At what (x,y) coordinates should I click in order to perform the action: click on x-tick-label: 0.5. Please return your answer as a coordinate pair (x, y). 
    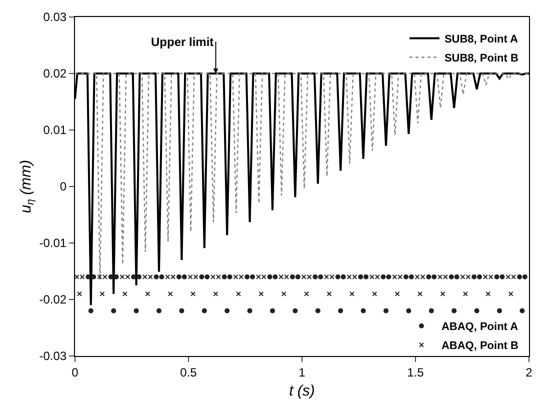
    Looking at the image, I should click on (189, 372).